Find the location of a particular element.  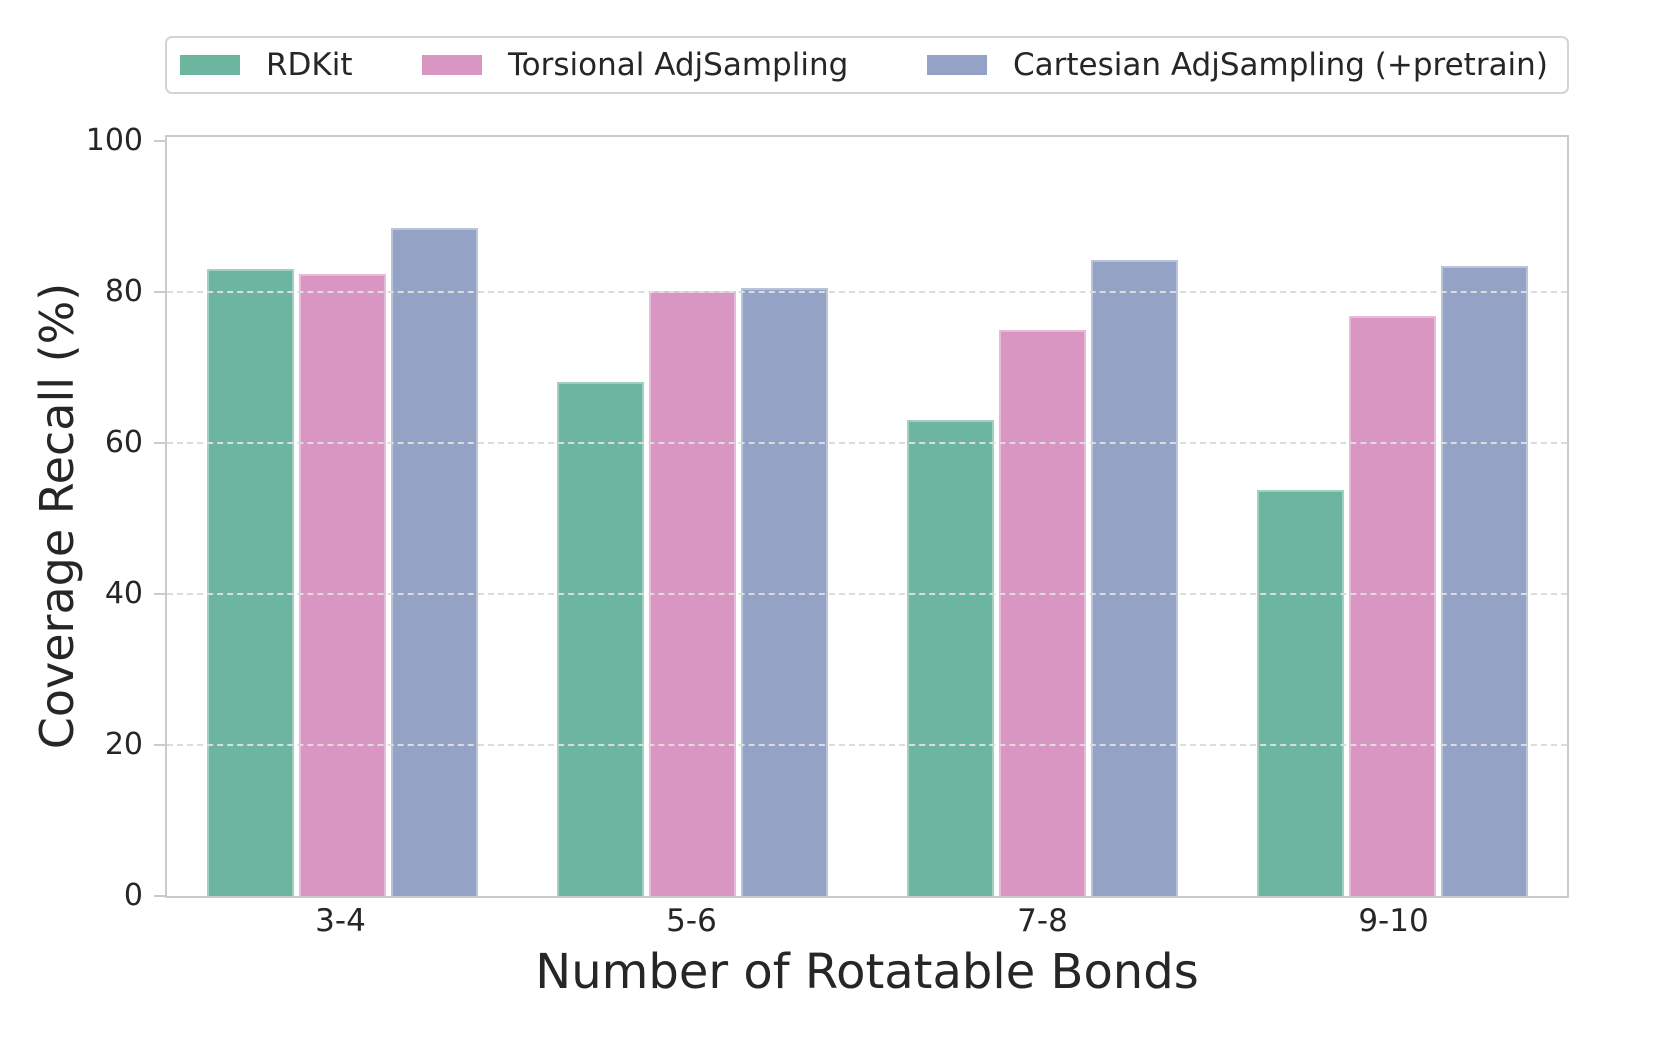

legend-swatch-rdkit is located at coordinates (210, 65).